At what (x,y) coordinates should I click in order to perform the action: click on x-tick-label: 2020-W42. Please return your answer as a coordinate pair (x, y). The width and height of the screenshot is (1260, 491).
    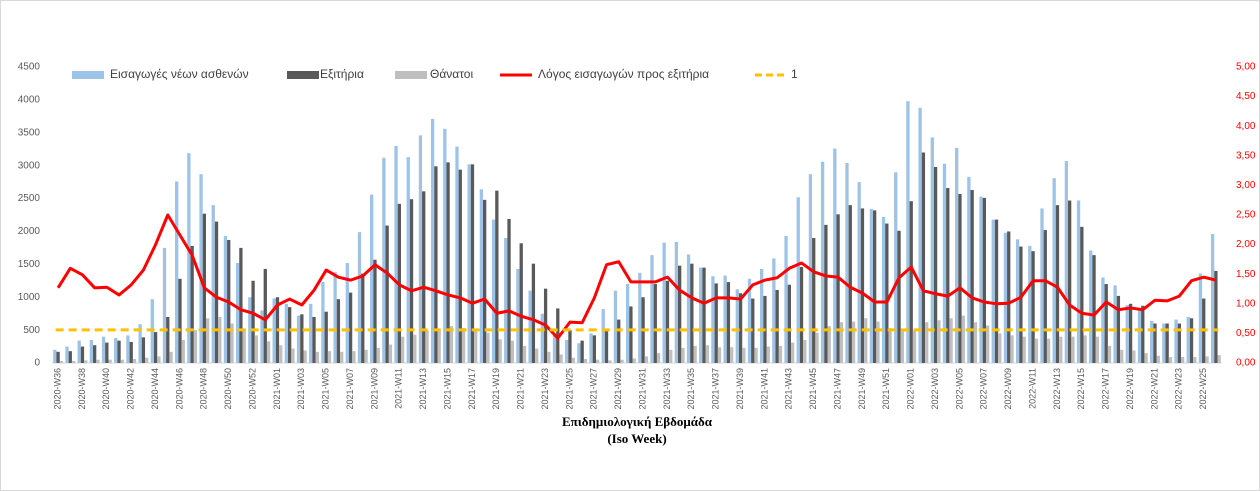
    Looking at the image, I should click on (131, 389).